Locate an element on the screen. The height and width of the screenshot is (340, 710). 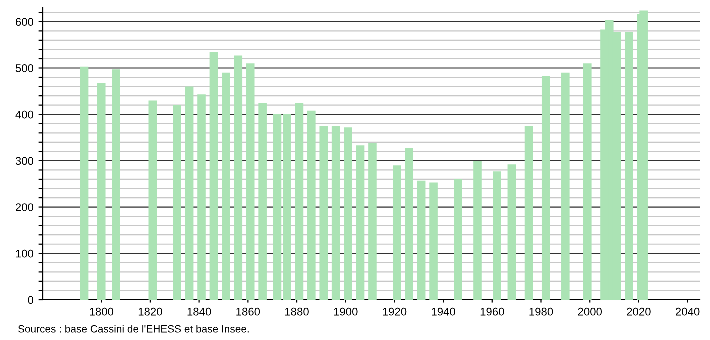
x-tick-label: 2020 is located at coordinates (639, 312).